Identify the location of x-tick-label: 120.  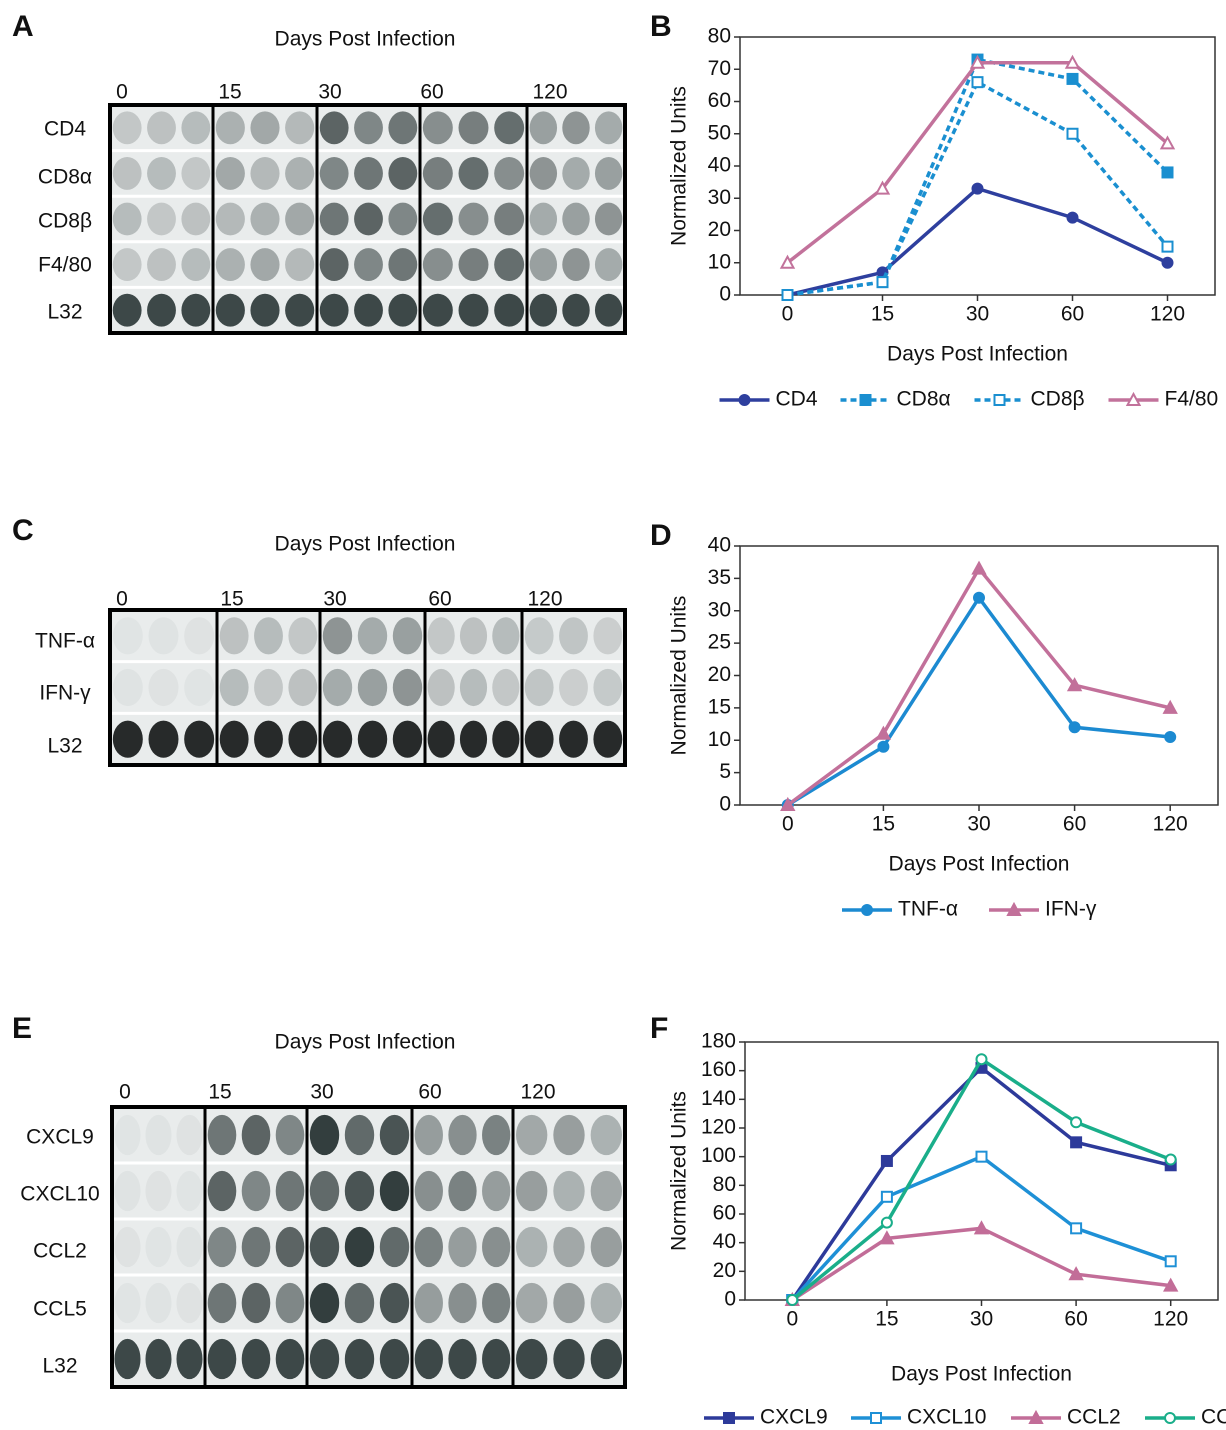
(1170, 1319).